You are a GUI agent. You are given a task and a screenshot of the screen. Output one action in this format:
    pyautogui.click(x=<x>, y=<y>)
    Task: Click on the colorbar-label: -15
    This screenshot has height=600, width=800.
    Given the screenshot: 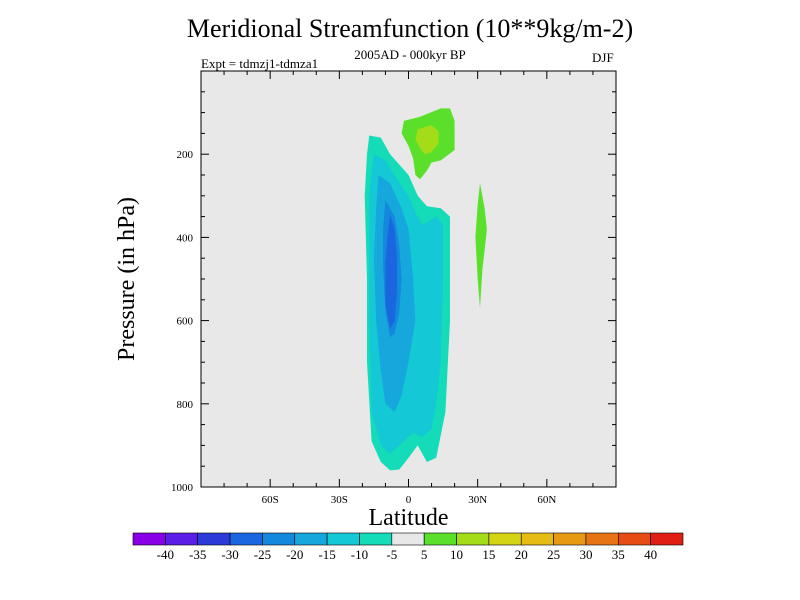 What is the action you would take?
    pyautogui.click(x=326, y=554)
    